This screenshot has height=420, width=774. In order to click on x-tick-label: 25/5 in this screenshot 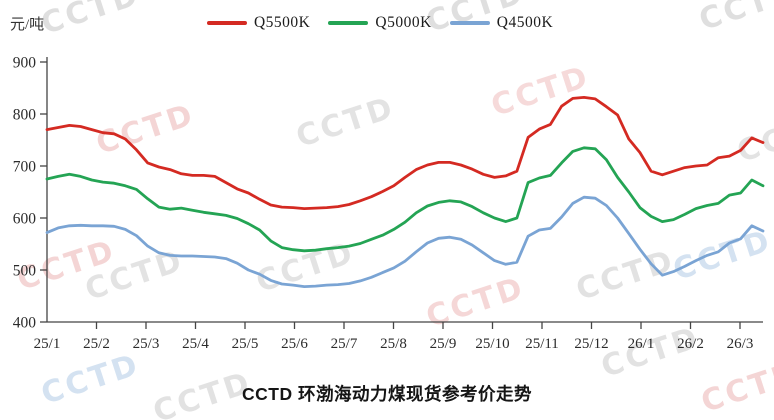, I will do `click(245, 344)`.